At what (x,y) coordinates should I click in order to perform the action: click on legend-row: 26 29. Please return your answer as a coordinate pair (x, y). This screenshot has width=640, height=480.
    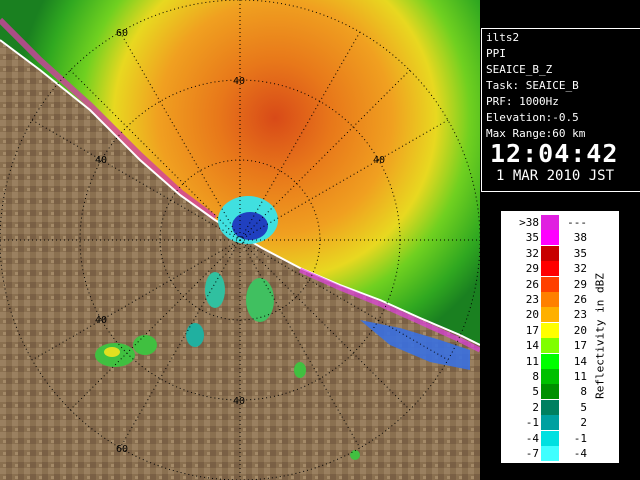
    Looking at the image, I should click on (544, 284).